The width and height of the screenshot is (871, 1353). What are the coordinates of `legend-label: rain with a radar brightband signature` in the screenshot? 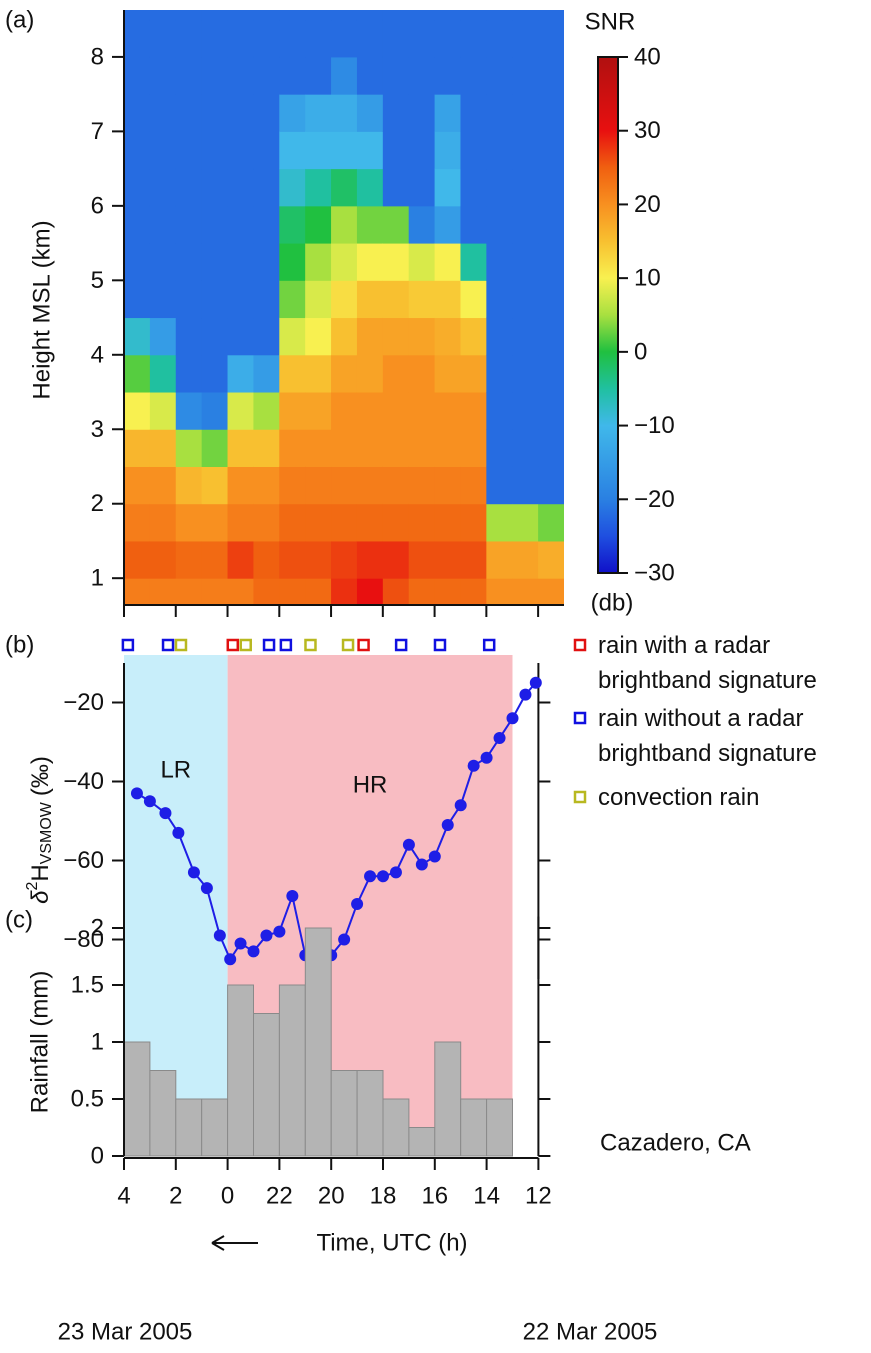 It's located at (707, 663).